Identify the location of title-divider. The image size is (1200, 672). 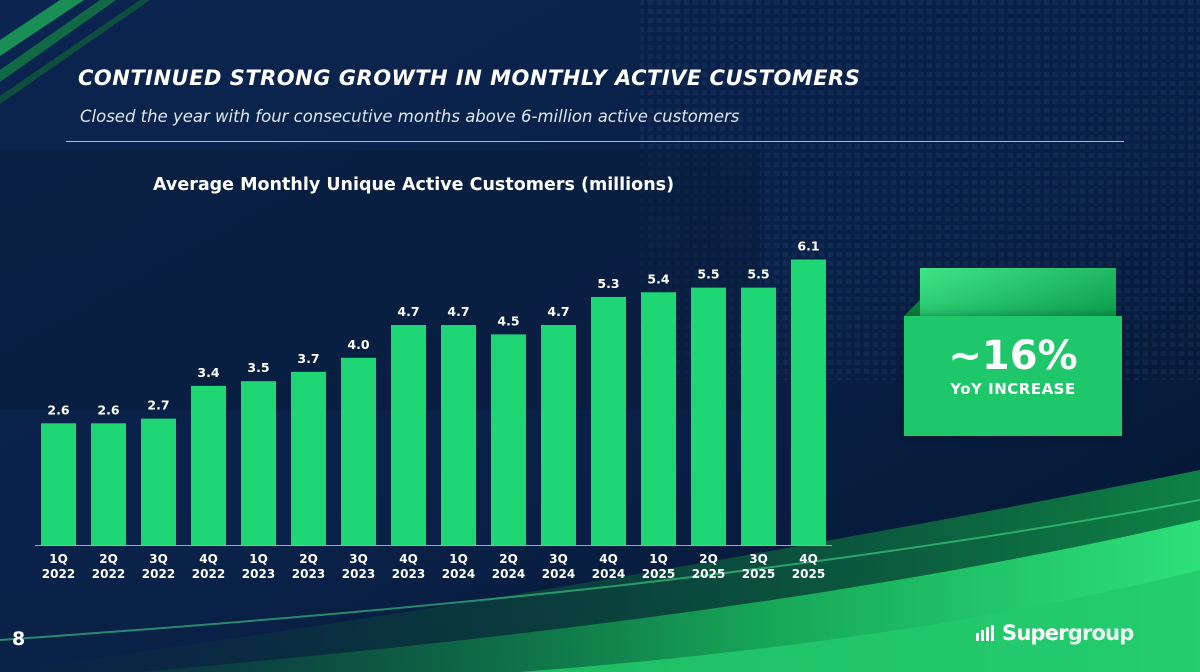
(595, 141).